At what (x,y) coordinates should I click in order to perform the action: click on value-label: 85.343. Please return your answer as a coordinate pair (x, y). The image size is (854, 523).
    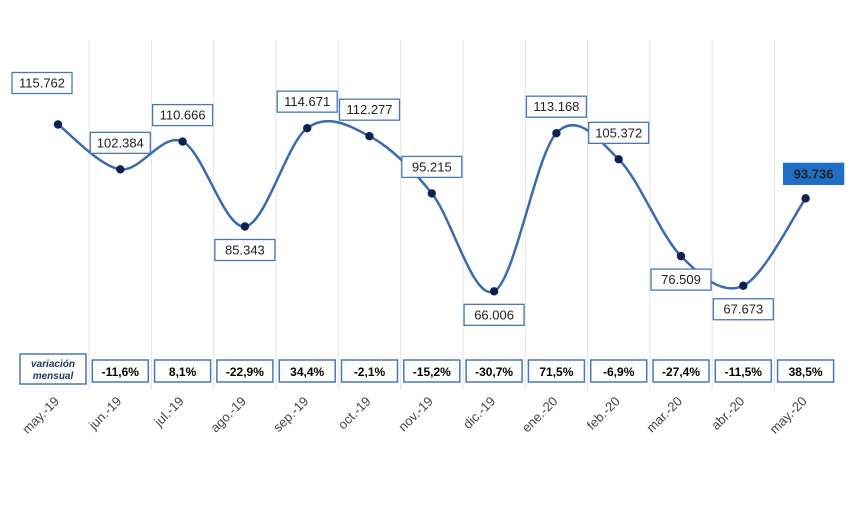
    Looking at the image, I should click on (245, 250).